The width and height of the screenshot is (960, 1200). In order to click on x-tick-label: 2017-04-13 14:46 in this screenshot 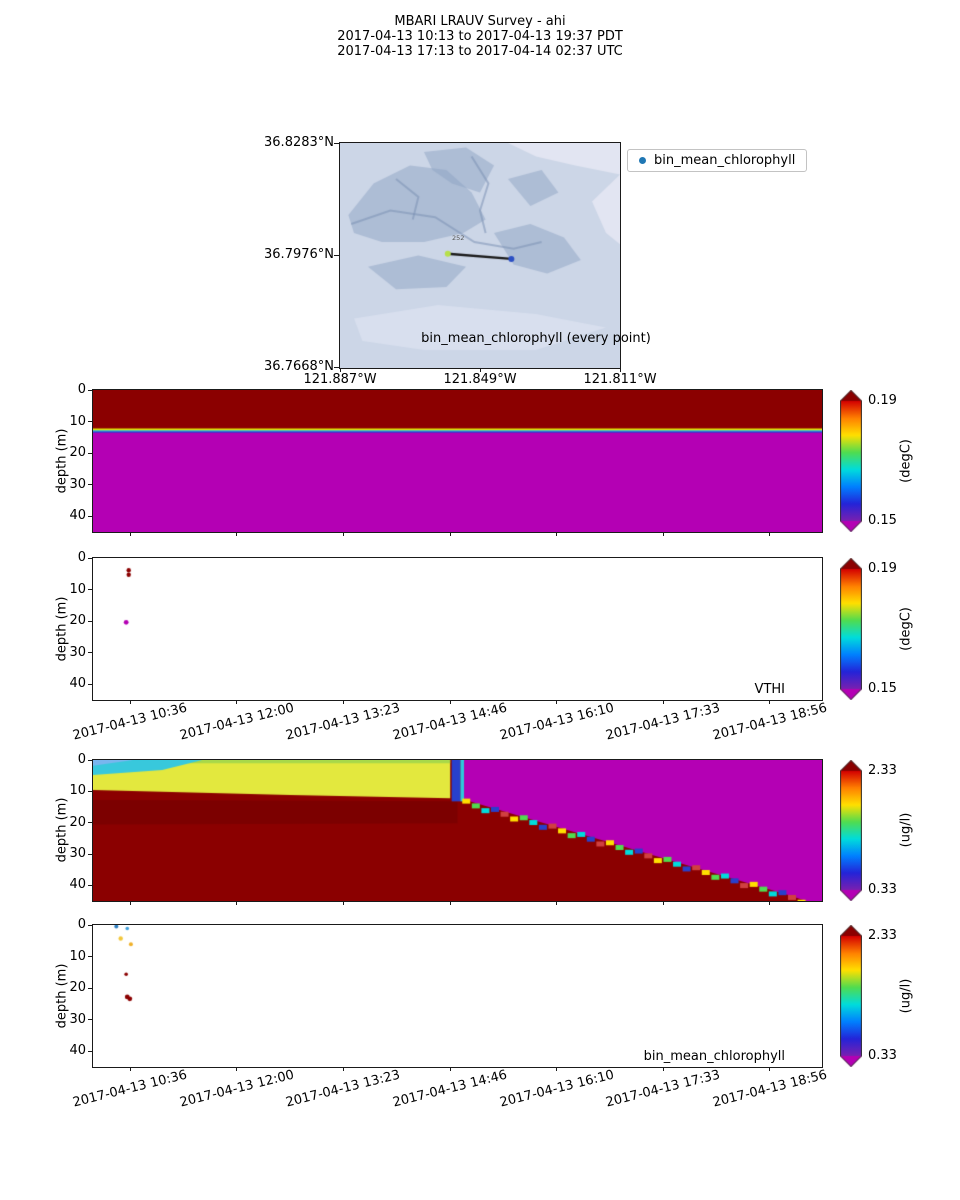, I will do `click(450, 722)`.